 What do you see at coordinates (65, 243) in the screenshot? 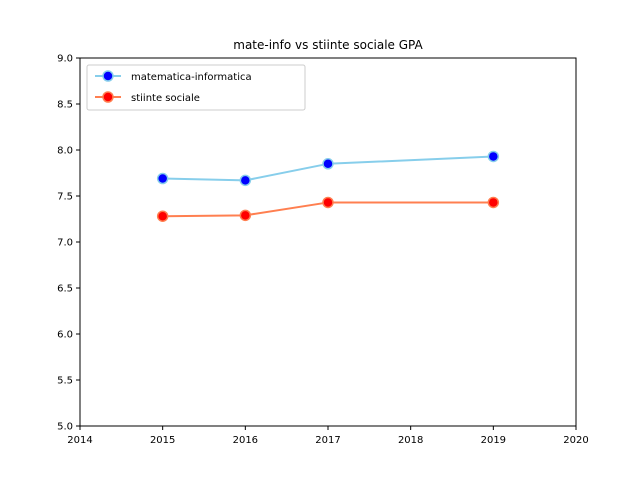
I see `y-tick-label: 7.0` at bounding box center [65, 243].